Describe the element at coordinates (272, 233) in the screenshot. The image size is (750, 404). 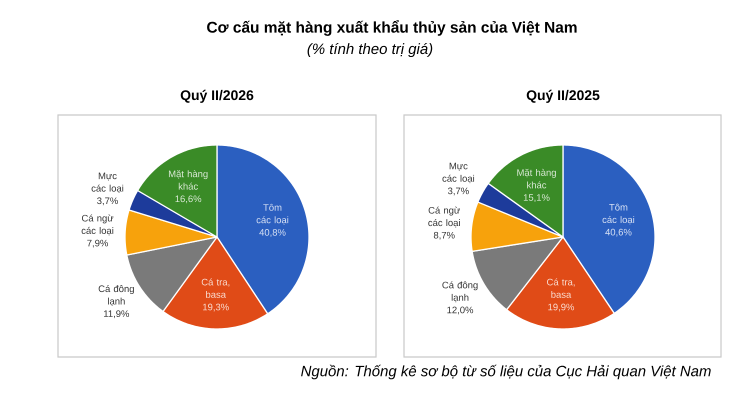
I see `data-label: 40,8%` at that location.